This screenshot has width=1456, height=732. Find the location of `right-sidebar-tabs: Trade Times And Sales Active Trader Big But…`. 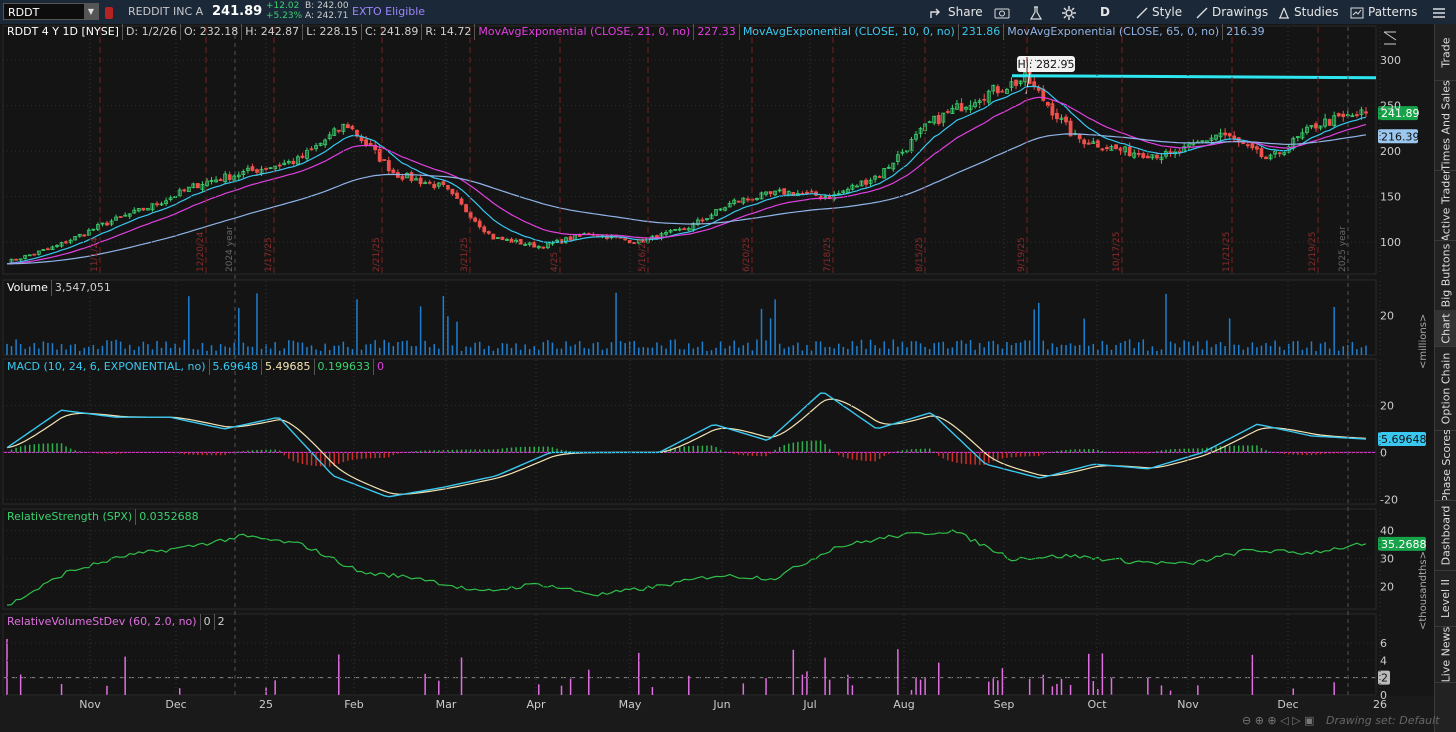

right-sidebar-tabs: Trade Times And Sales Active Trader Big But… is located at coordinates (1445, 378).